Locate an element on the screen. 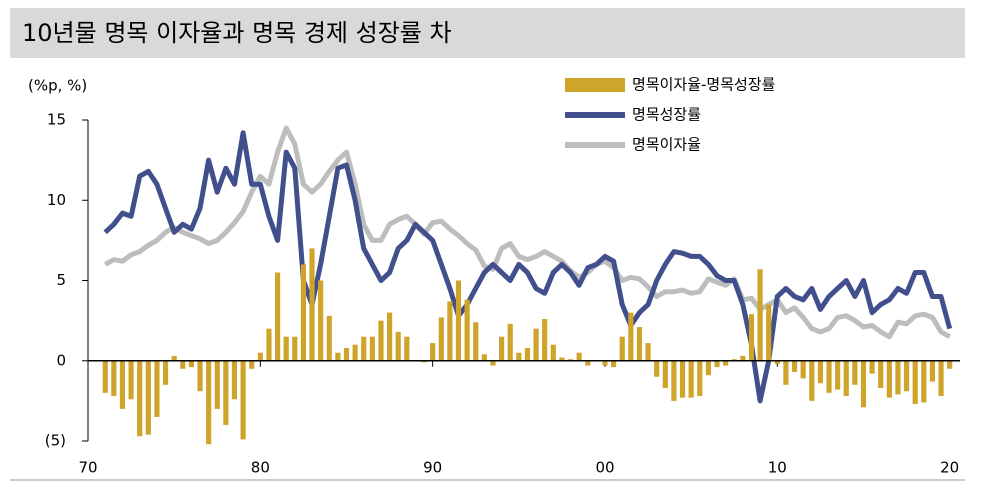  x-tick-label: 20 is located at coordinates (949, 468).